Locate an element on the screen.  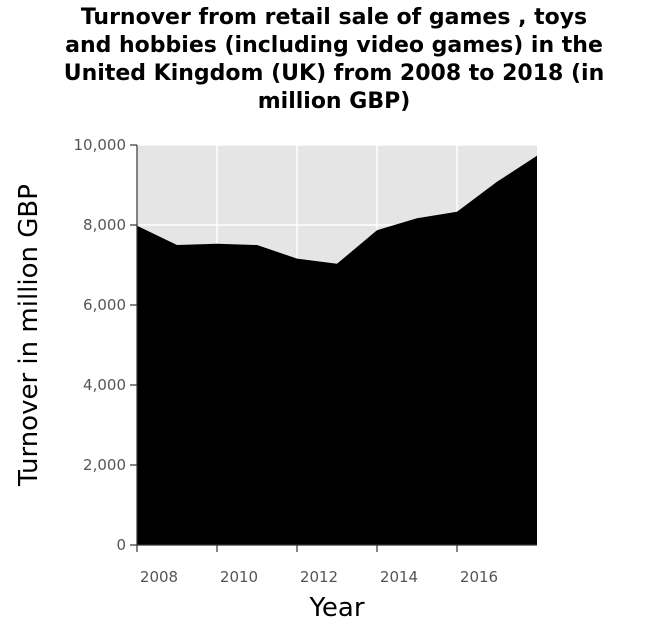
y-tick-label-5: 10,000 is located at coordinates (100, 145).